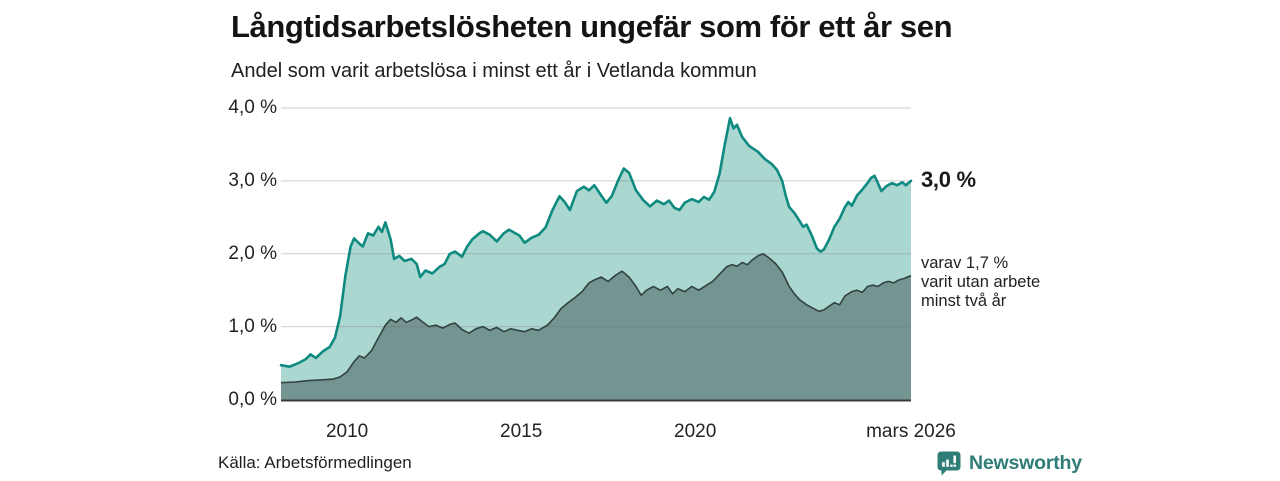 Image resolution: width=1280 pixels, height=481 pixels. Describe the element at coordinates (252, 399) in the screenshot. I see `y-tick-label-0,0 %: 0,0 %` at that location.